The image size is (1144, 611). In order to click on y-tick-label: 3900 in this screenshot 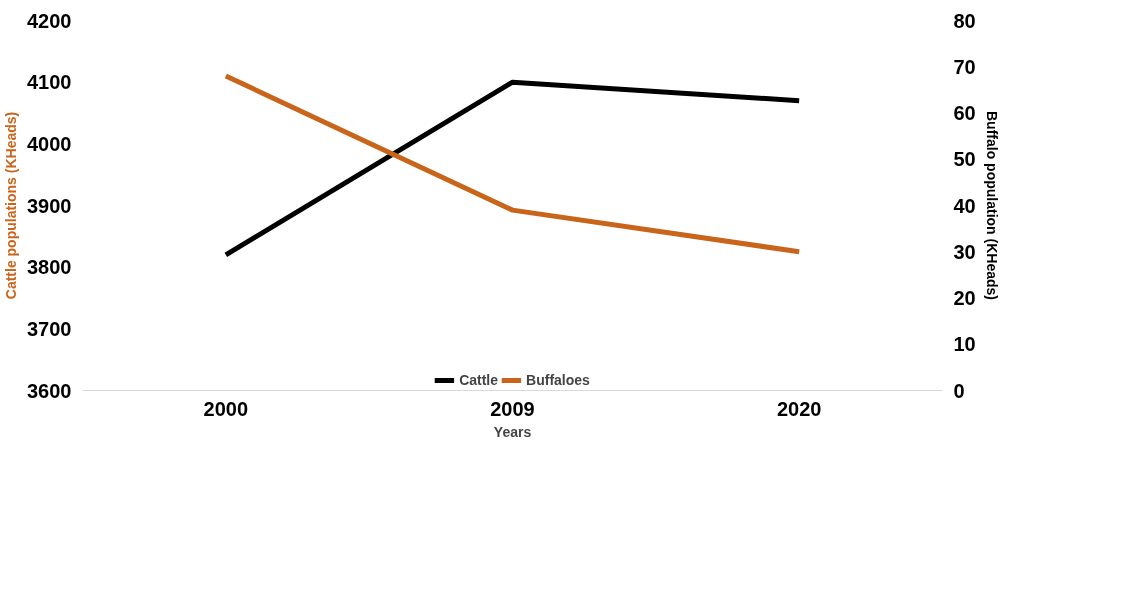, I will do `click(49, 205)`.